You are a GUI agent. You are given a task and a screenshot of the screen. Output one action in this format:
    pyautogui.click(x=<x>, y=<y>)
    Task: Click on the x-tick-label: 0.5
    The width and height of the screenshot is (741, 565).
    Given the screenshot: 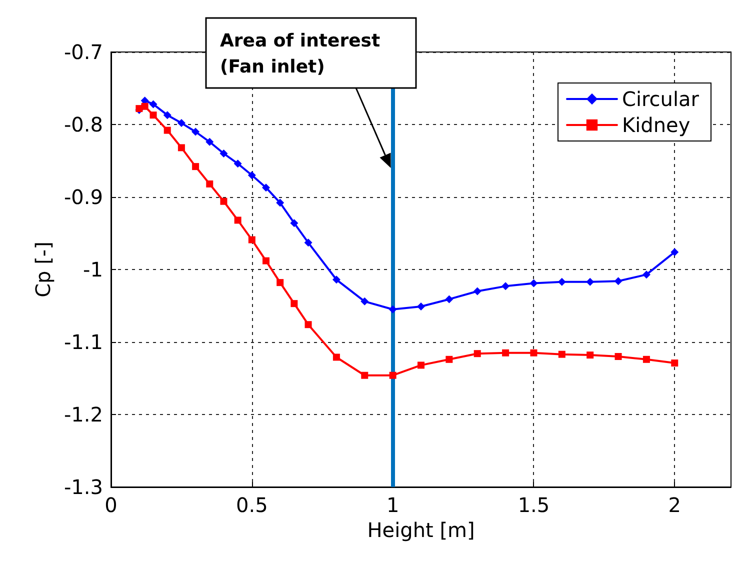 What is the action you would take?
    pyautogui.click(x=252, y=505)
    